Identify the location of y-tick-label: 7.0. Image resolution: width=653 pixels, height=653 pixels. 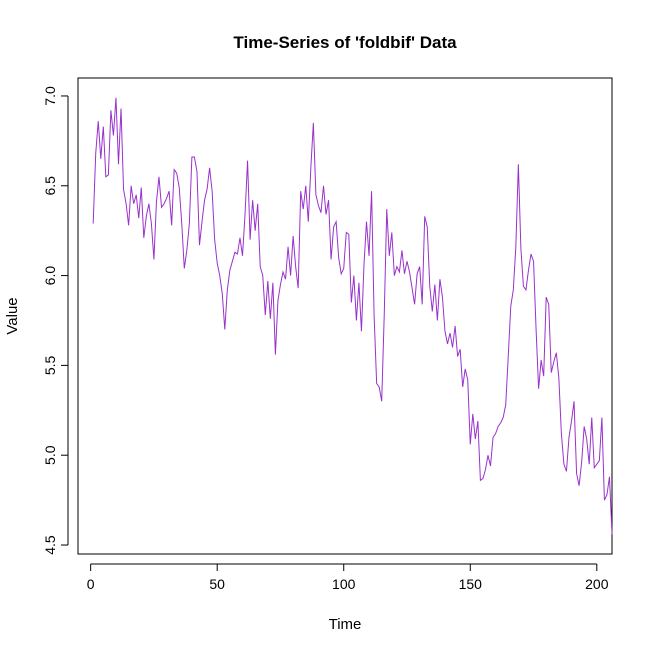
(50, 96).